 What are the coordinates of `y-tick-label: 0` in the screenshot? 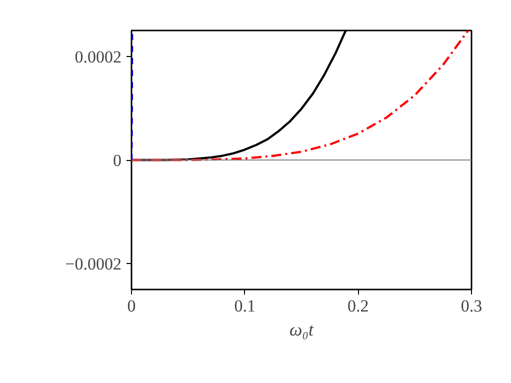 It's located at (117, 160).